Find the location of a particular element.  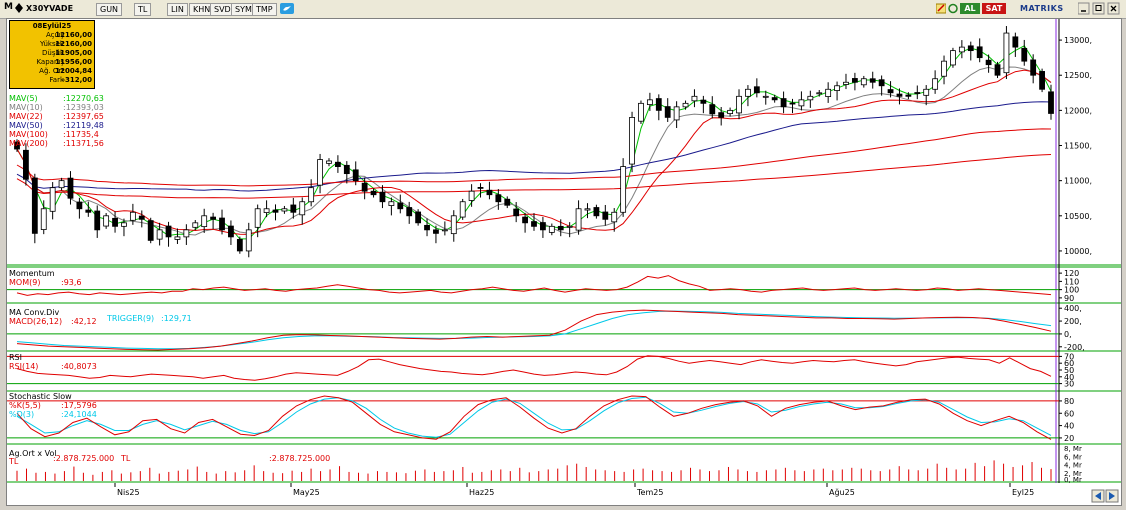

maximize-icon is located at coordinates (1098, 8).